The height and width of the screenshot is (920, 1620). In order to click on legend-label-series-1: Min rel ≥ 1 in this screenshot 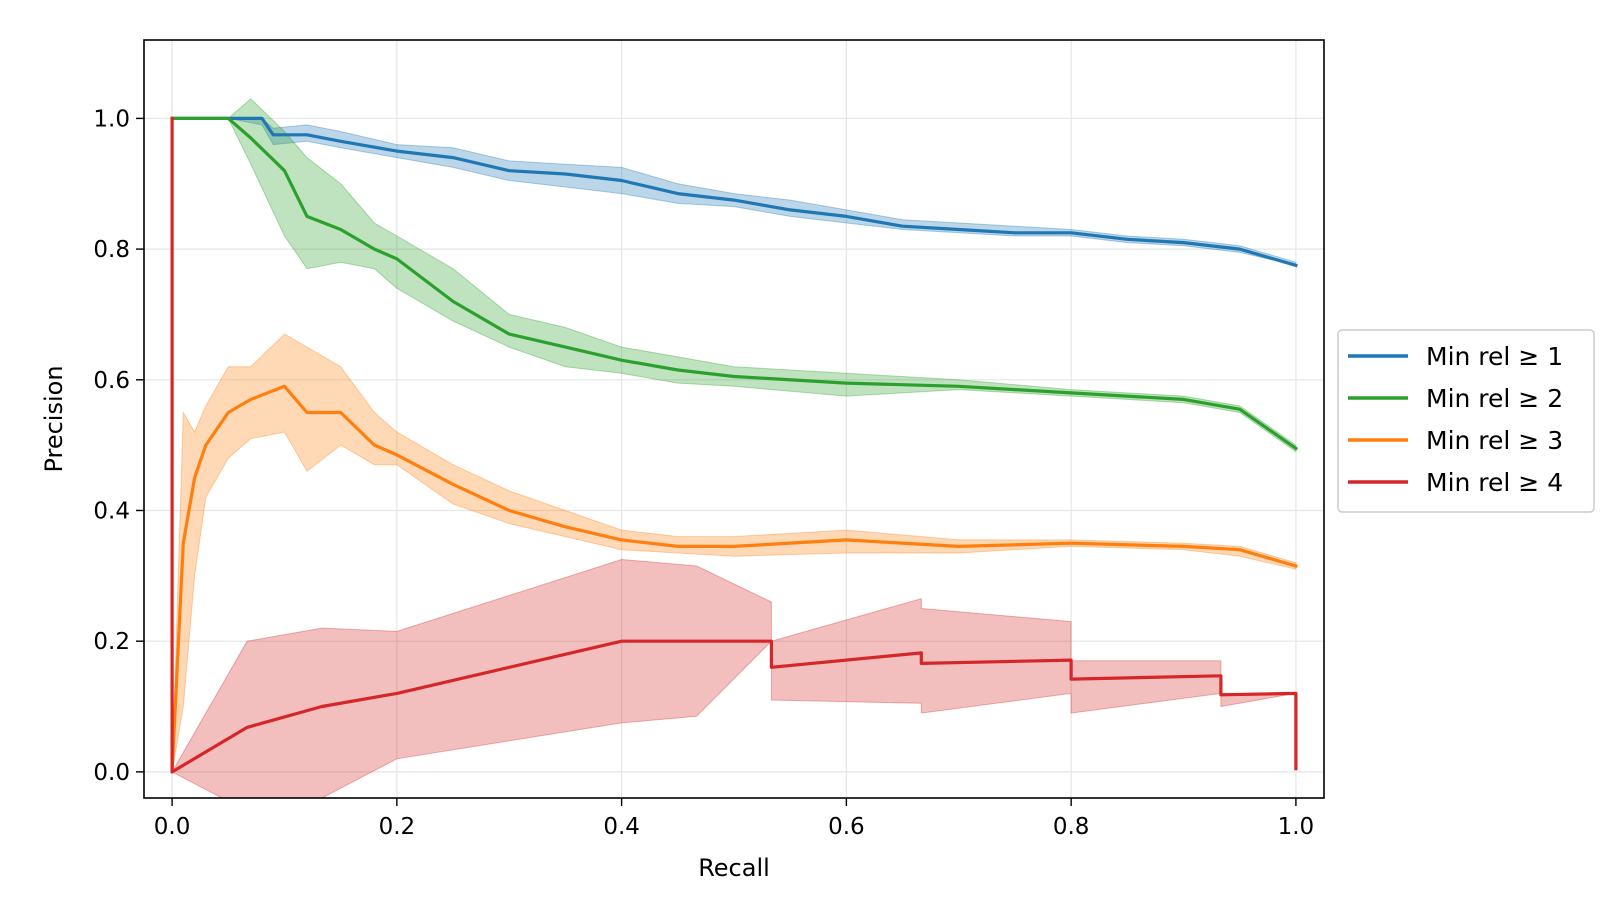, I will do `click(1494, 356)`.